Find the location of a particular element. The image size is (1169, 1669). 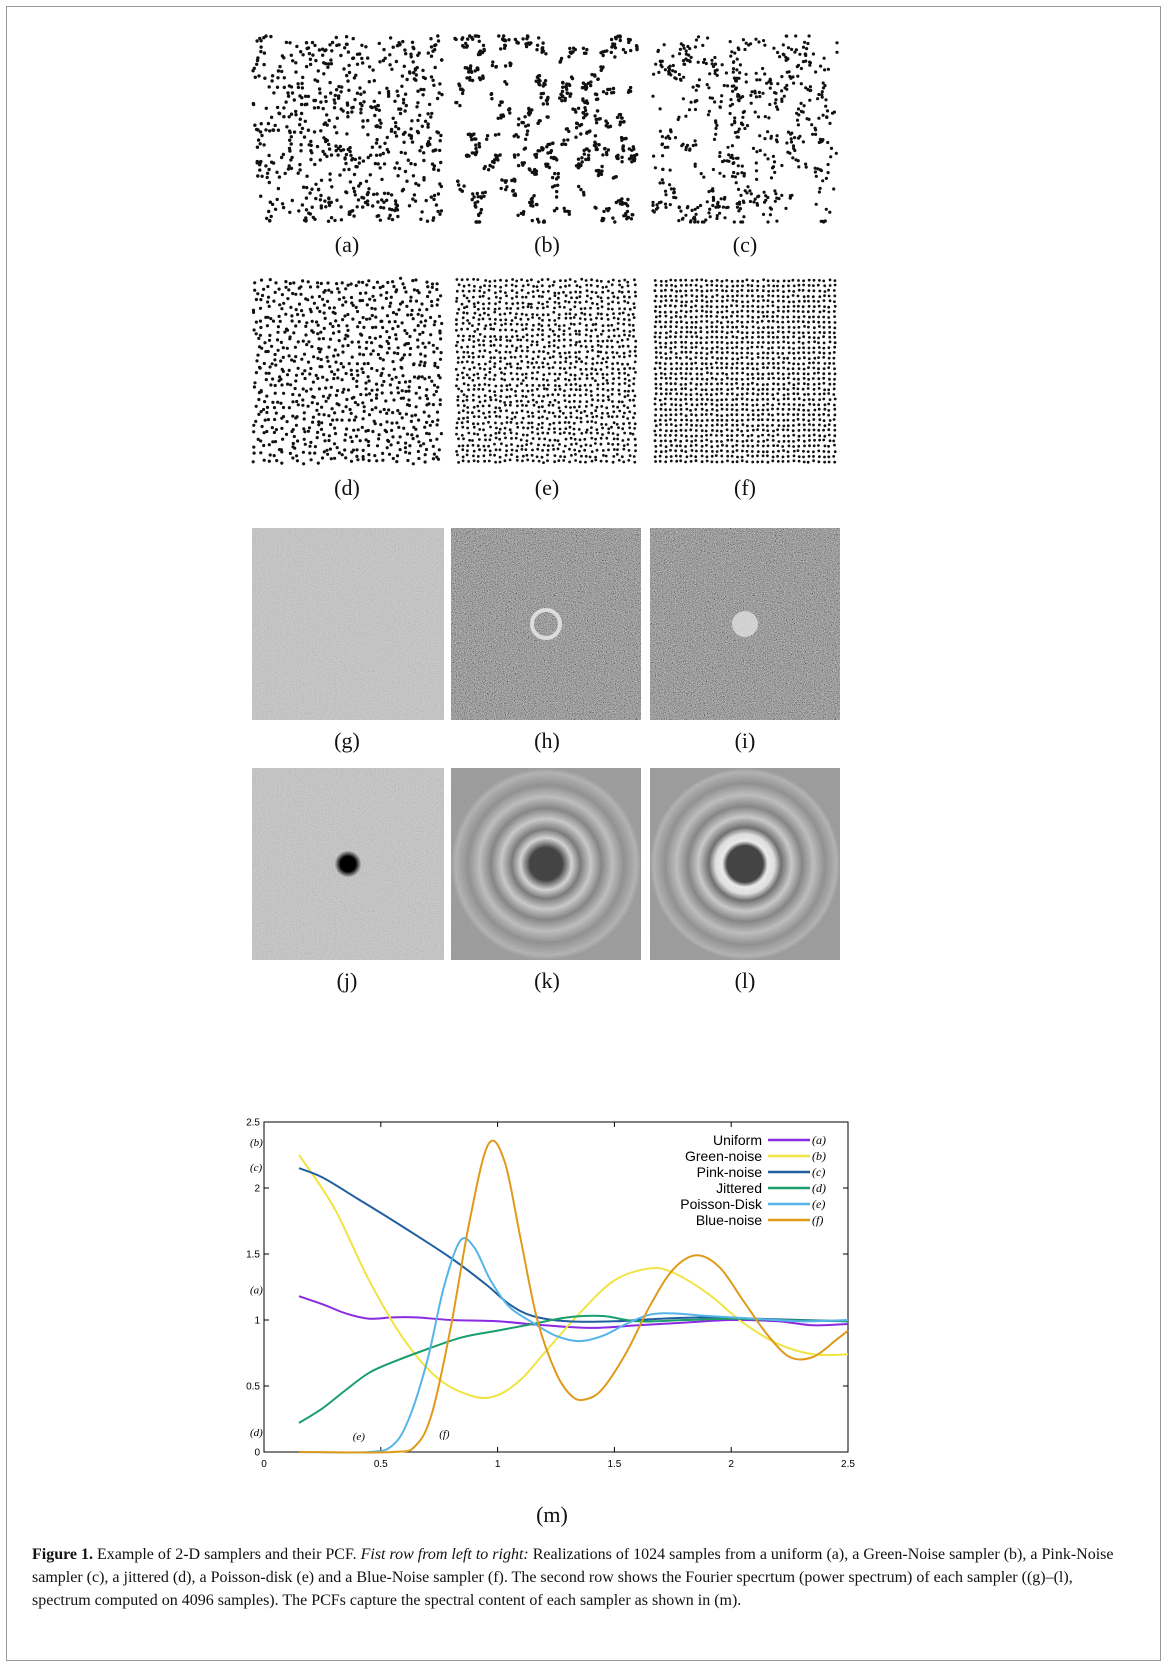

legend-tag: (e) is located at coordinates (818, 1204).